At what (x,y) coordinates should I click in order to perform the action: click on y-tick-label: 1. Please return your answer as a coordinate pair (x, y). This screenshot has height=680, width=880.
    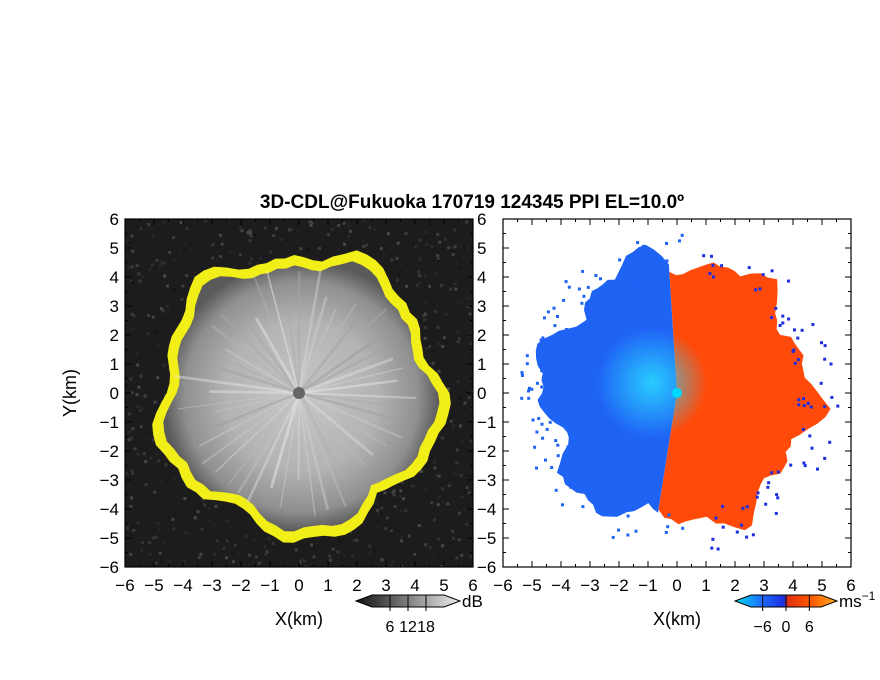
    Looking at the image, I should click on (114, 364).